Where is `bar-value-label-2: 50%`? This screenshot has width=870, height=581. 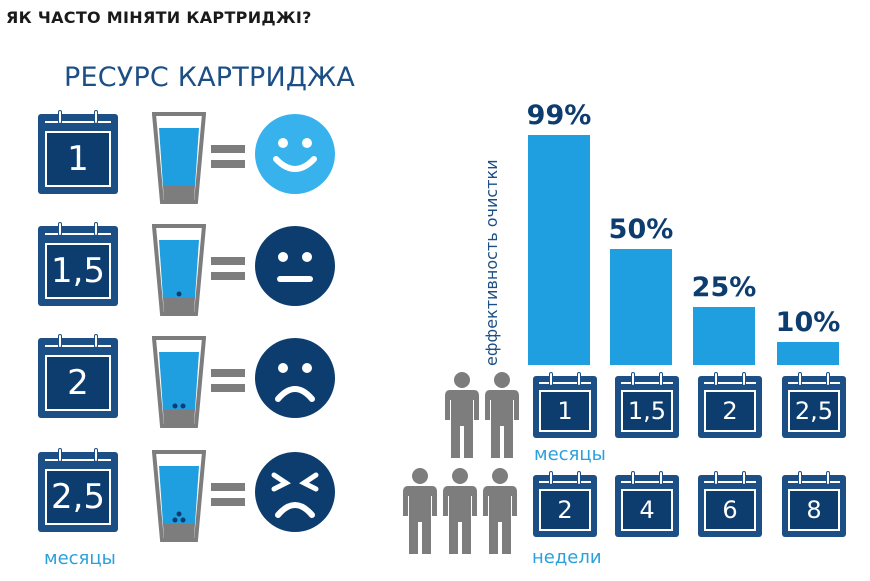
bar-value-label-2: 50% is located at coordinates (641, 229).